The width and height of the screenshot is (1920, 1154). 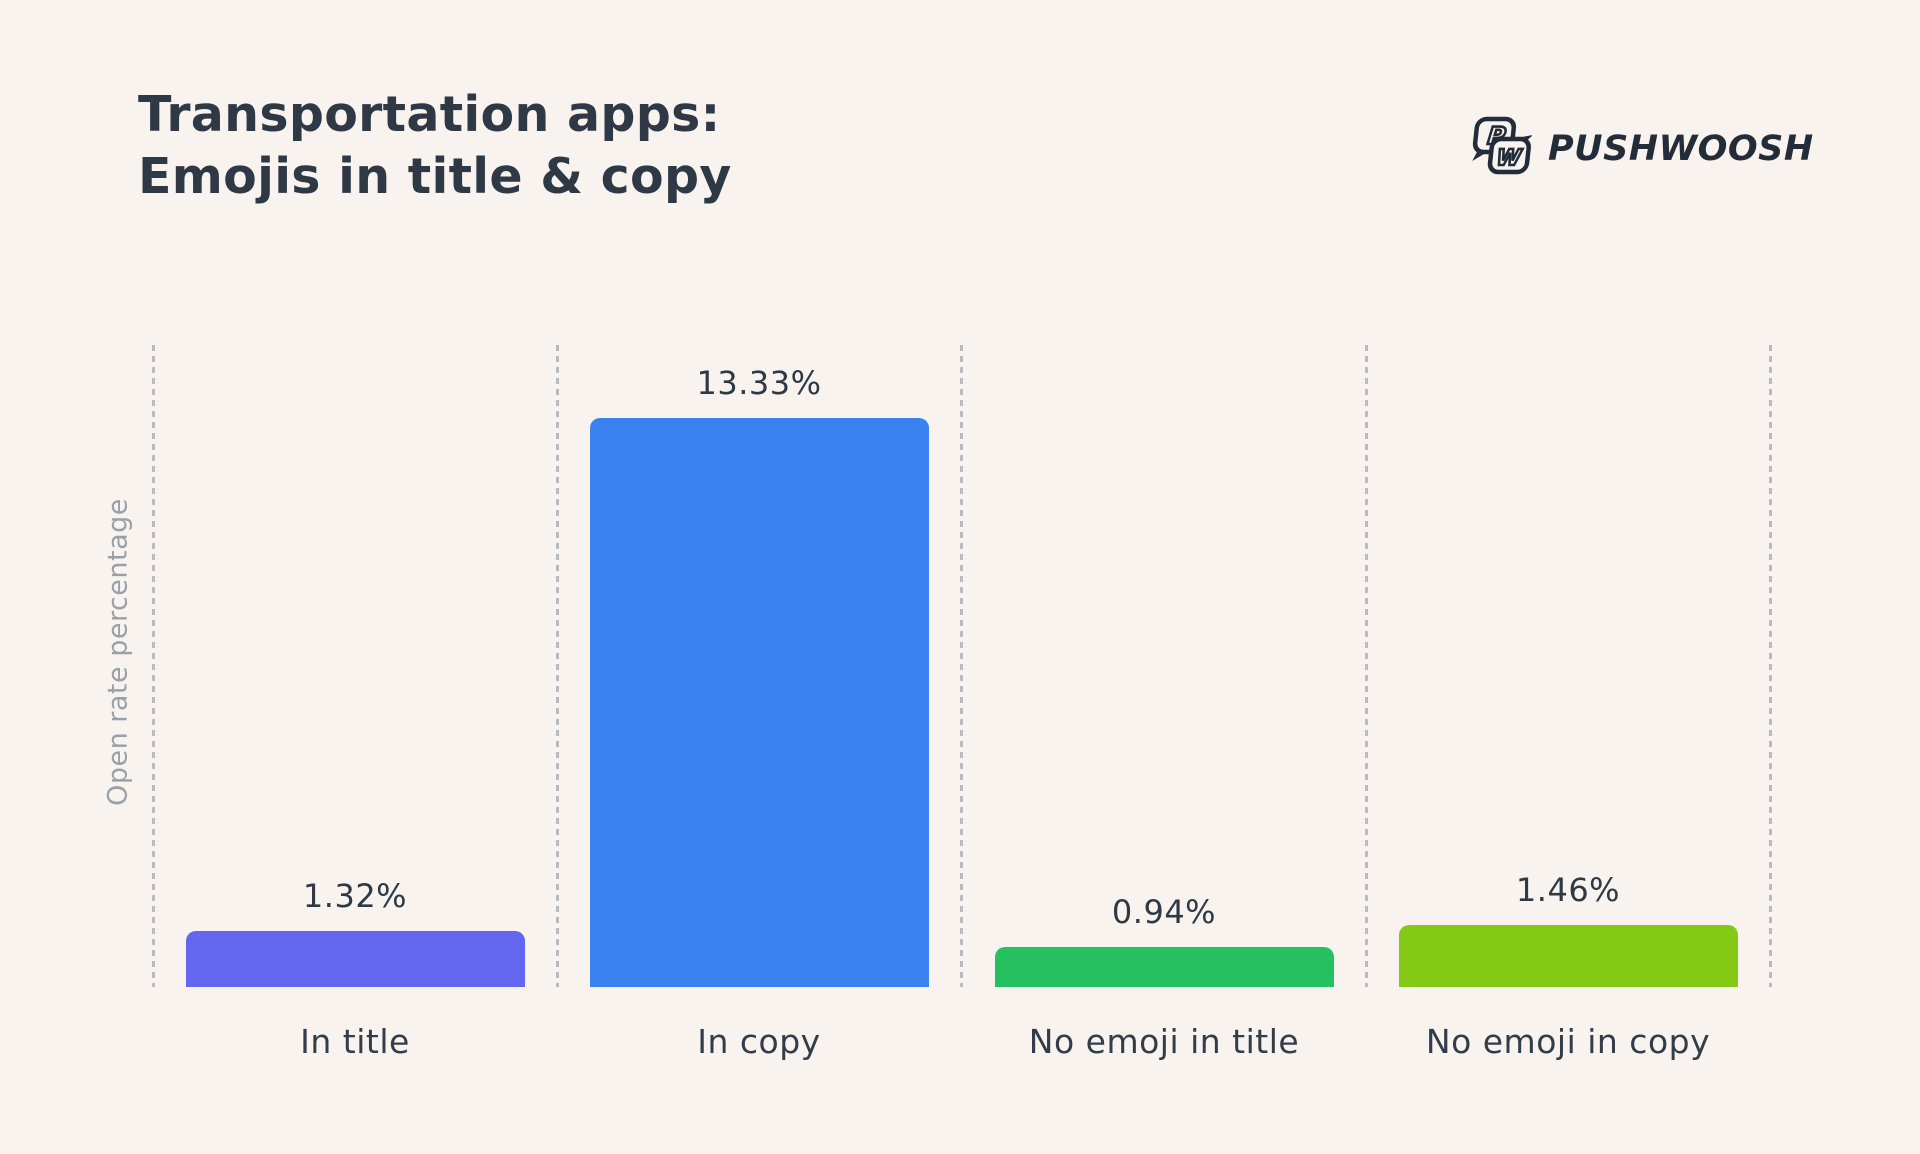 I want to click on bar-in-title, so click(x=355, y=959).